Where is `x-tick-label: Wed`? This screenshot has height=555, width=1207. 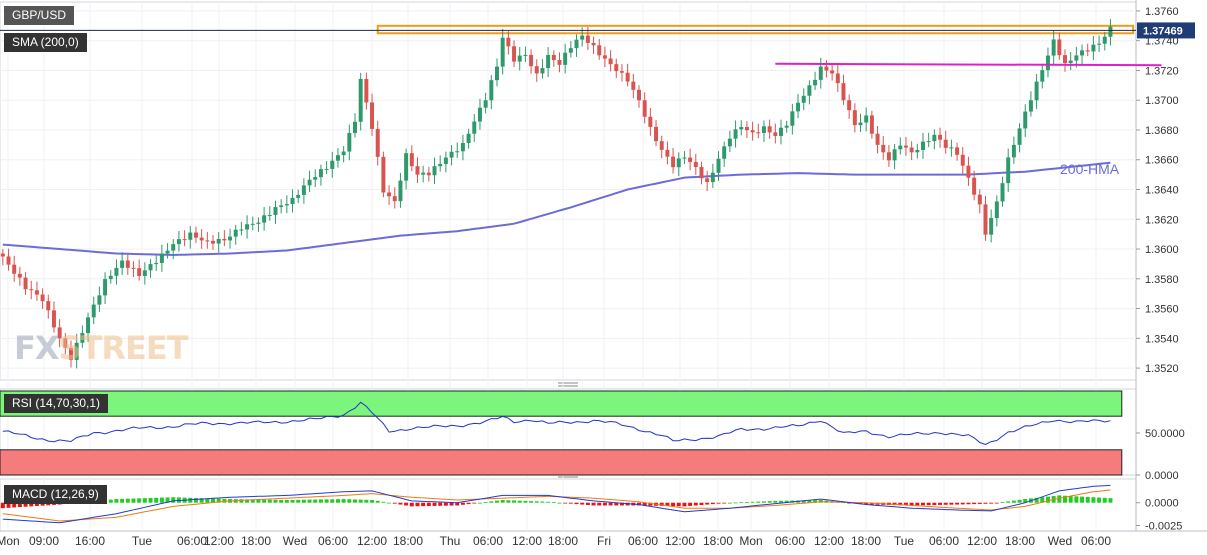
x-tick-label: Wed is located at coordinates (1060, 541).